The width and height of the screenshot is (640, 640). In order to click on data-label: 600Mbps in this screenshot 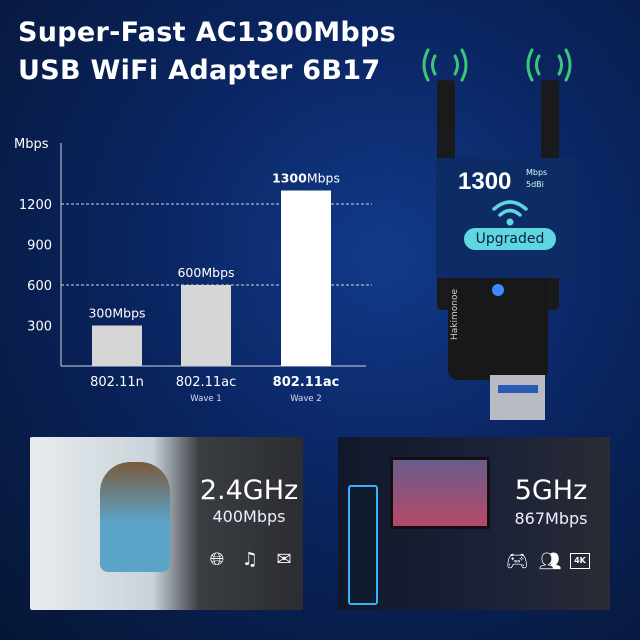, I will do `click(205, 272)`.